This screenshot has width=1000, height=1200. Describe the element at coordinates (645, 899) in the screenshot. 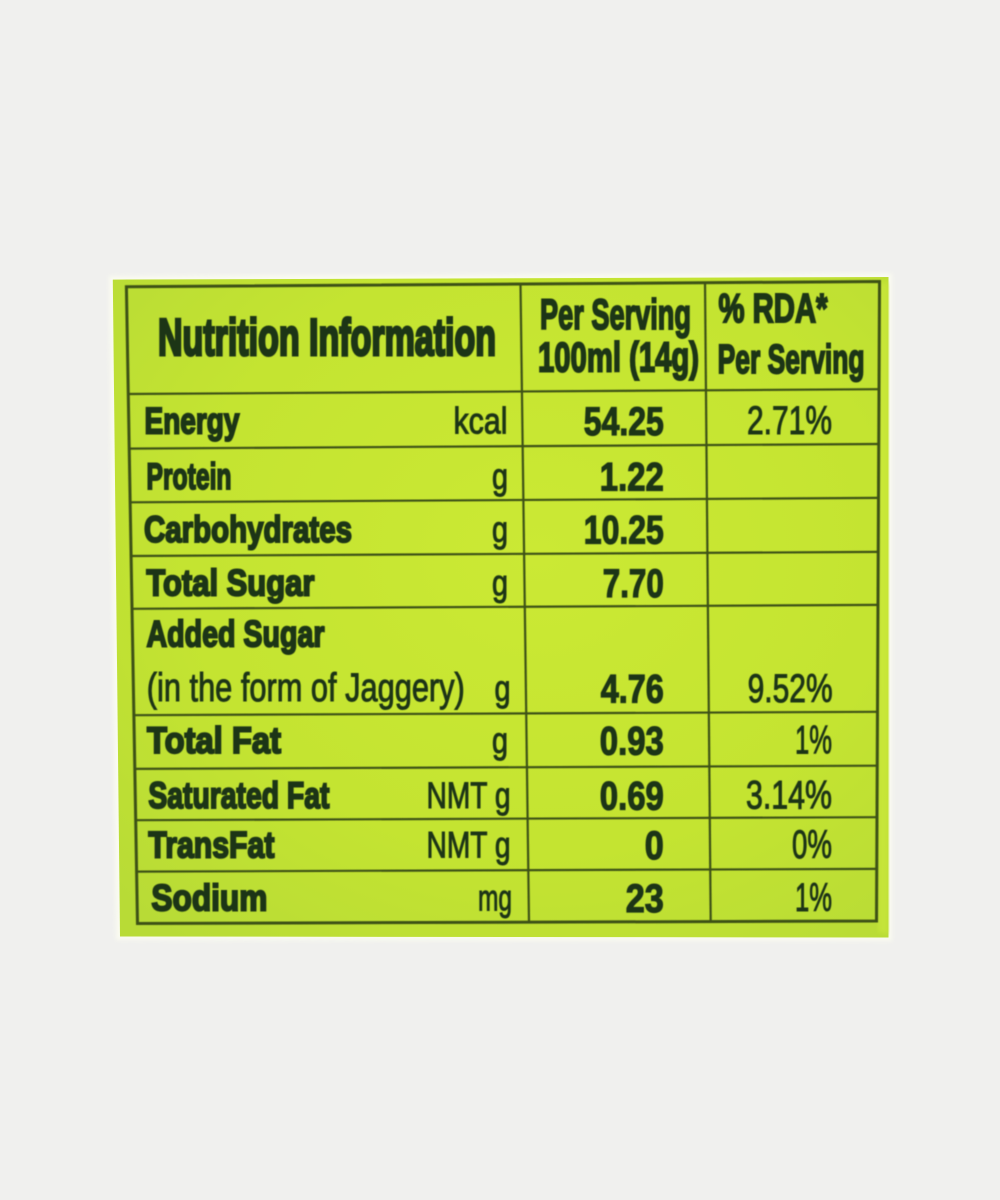

I see `svg-text: 23` at that location.